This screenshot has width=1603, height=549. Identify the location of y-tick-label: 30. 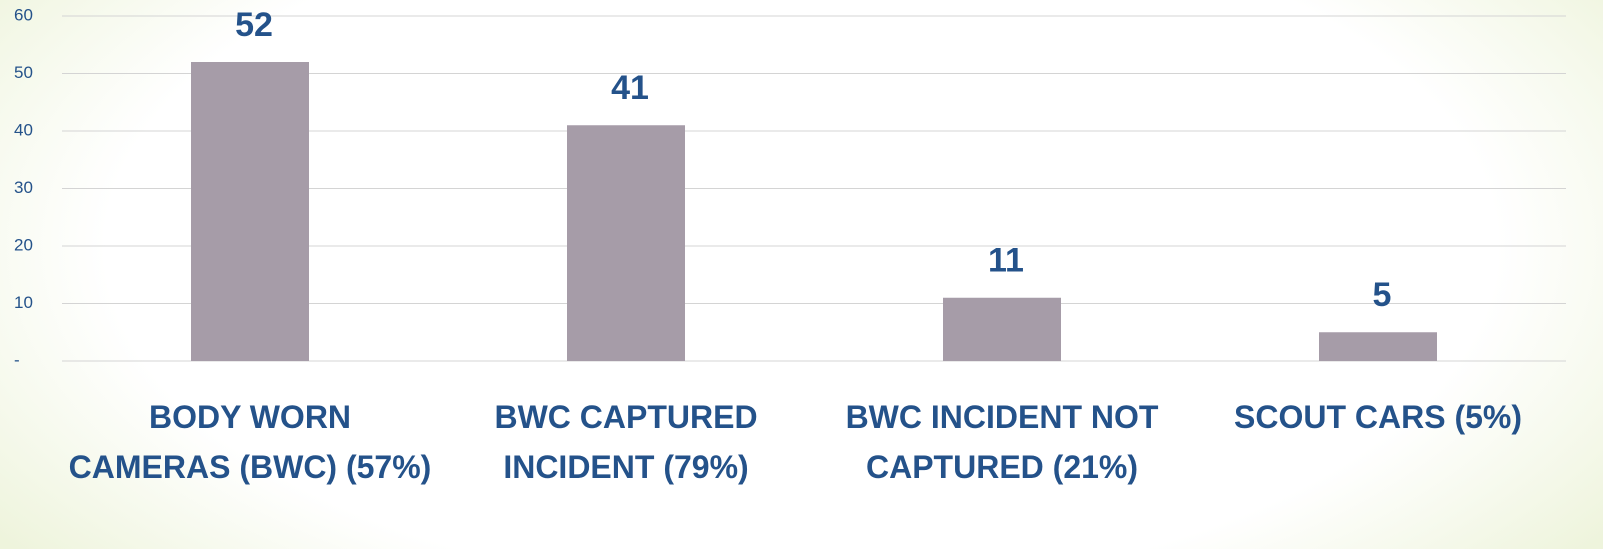
(23, 187).